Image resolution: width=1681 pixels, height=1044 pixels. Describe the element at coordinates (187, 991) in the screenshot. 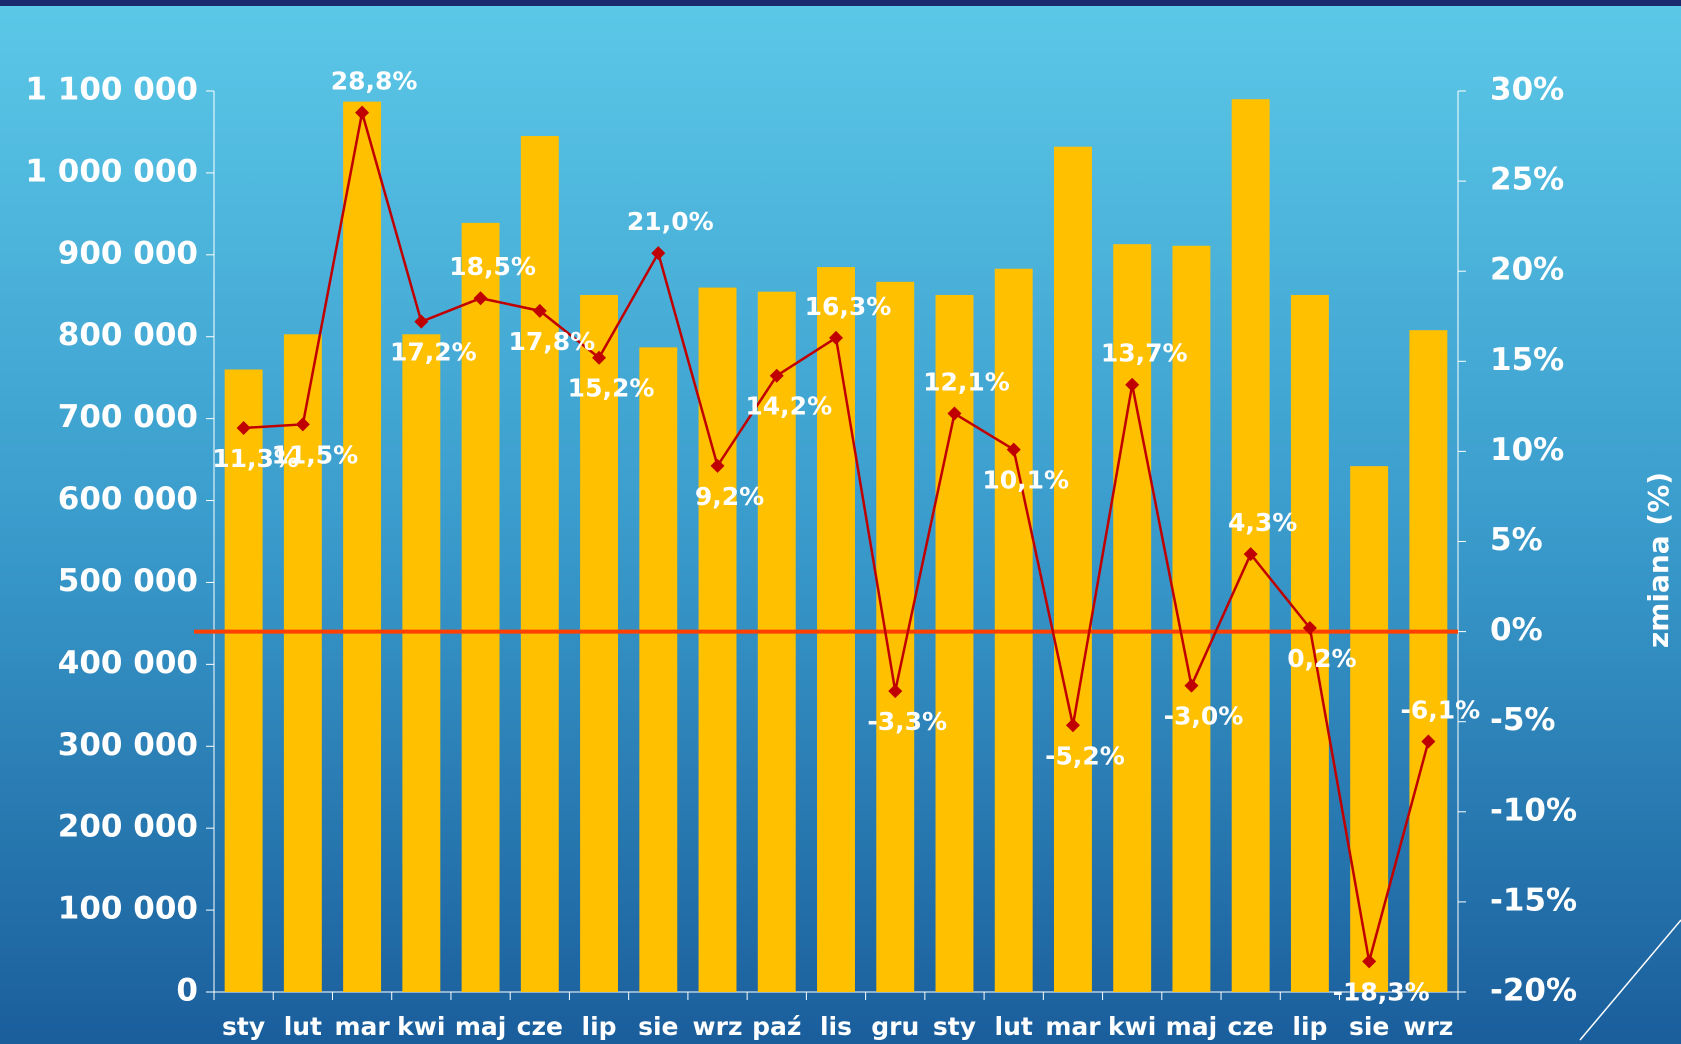

I see `y-tick-label: 0` at that location.